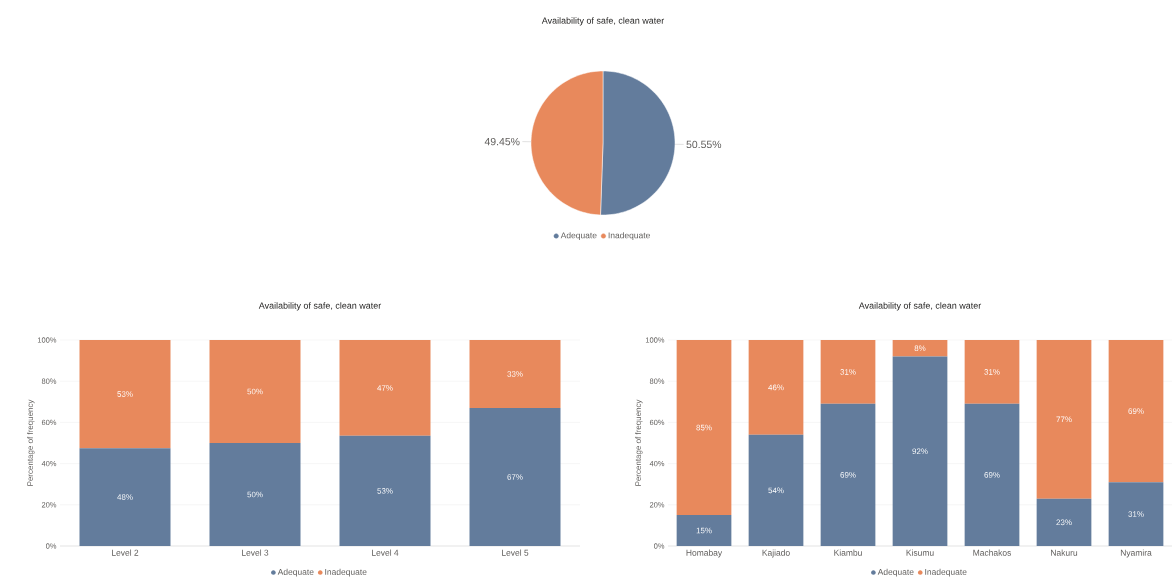  I want to click on x-tick-label: Nyamira, so click(1136, 553).